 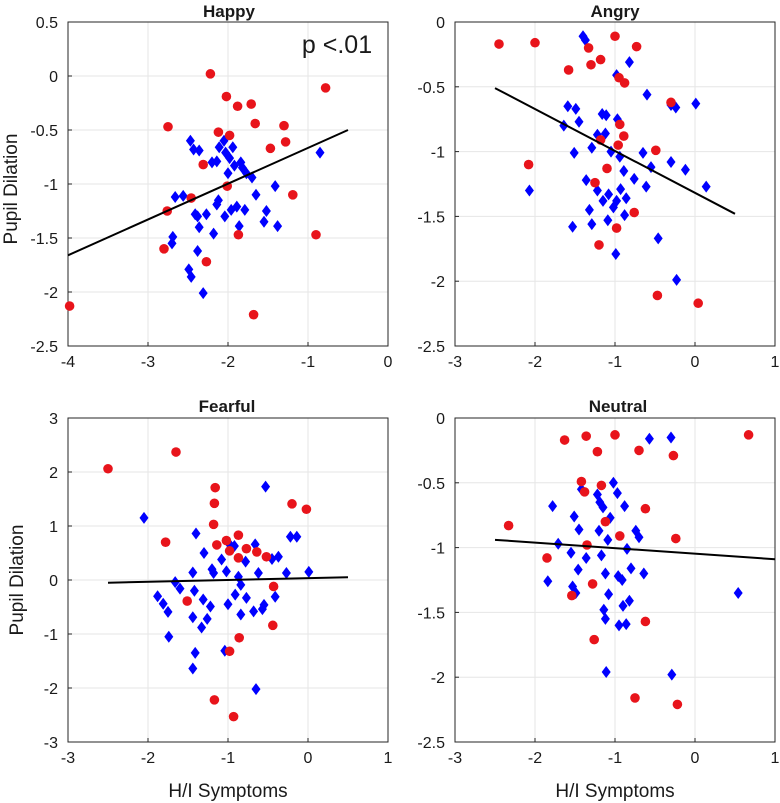 What do you see at coordinates (614, 791) in the screenshot?
I see `x-axis-label: H/I Symptoms` at bounding box center [614, 791].